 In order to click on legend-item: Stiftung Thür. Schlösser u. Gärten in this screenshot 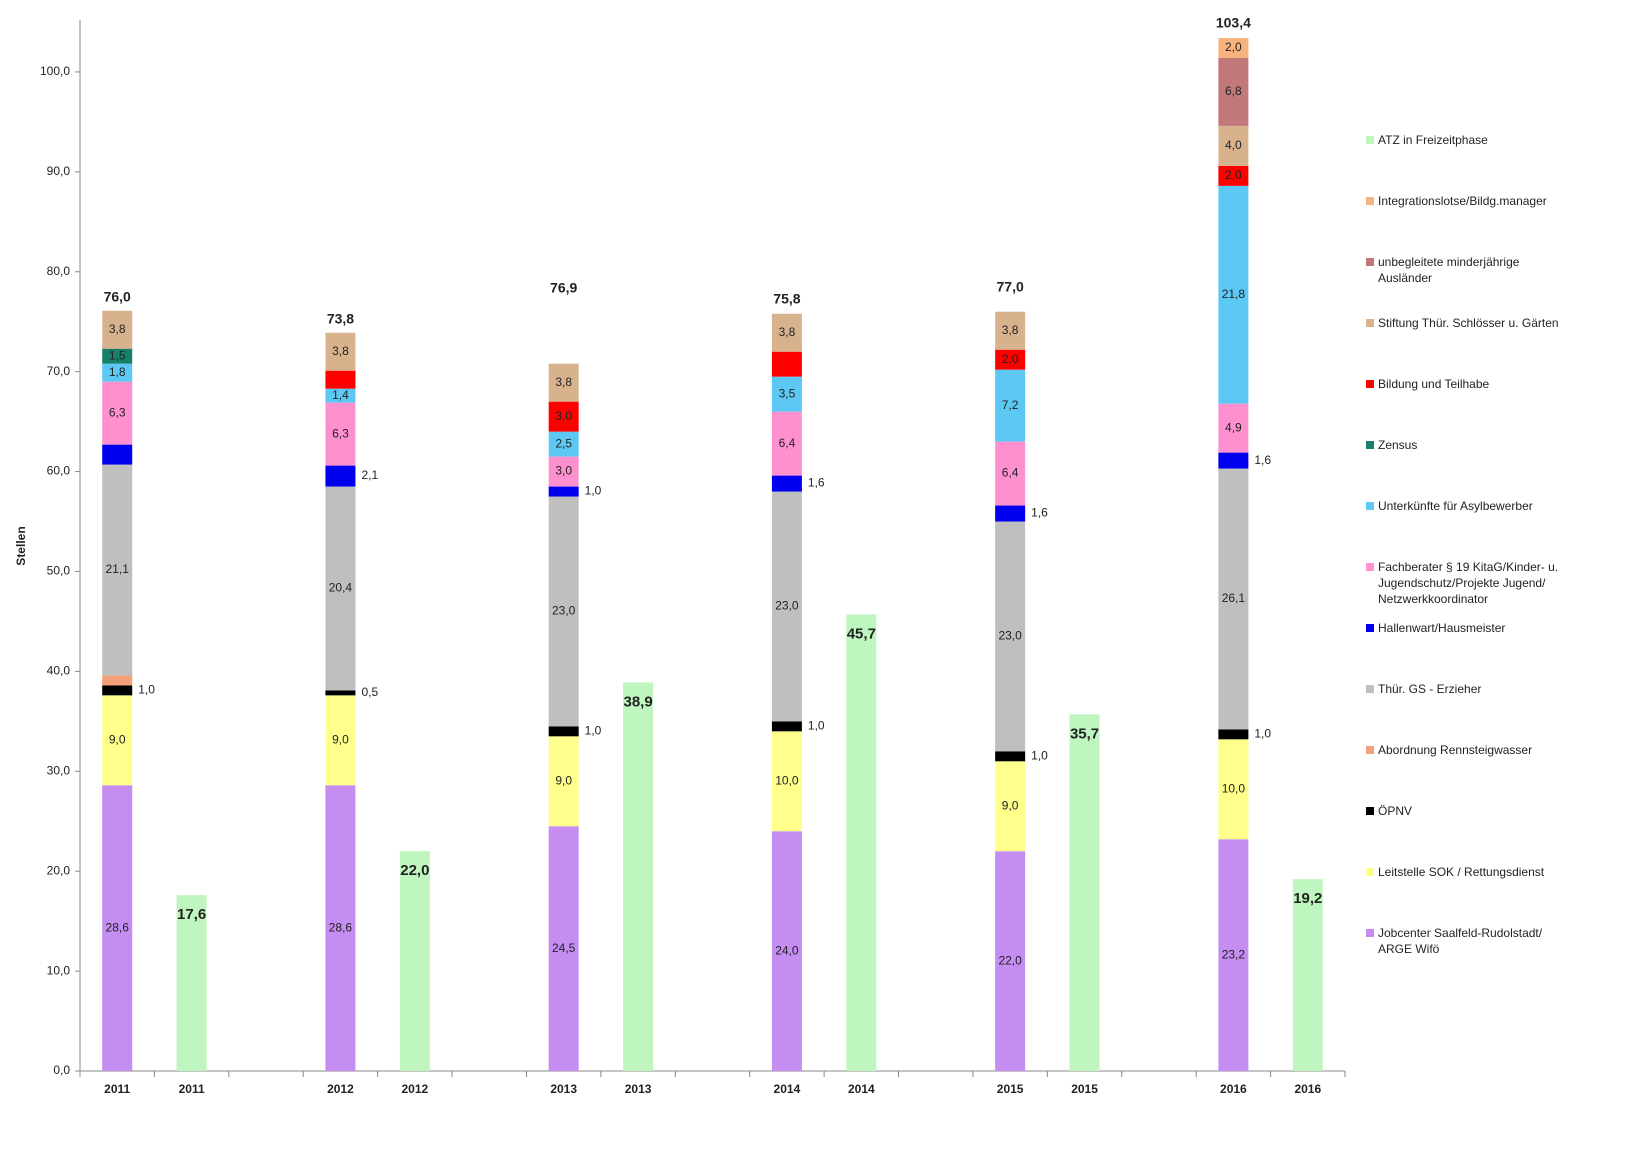, I will do `click(1468, 323)`.